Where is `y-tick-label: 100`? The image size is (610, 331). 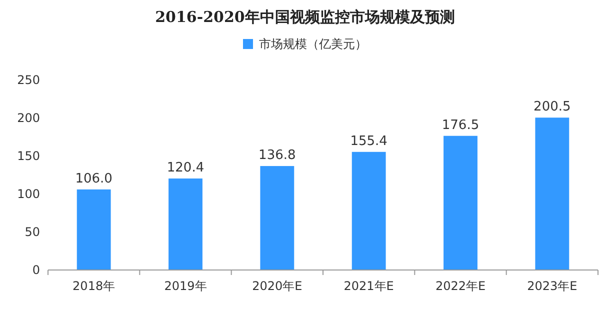
y-tick-label: 100 is located at coordinates (28, 194).